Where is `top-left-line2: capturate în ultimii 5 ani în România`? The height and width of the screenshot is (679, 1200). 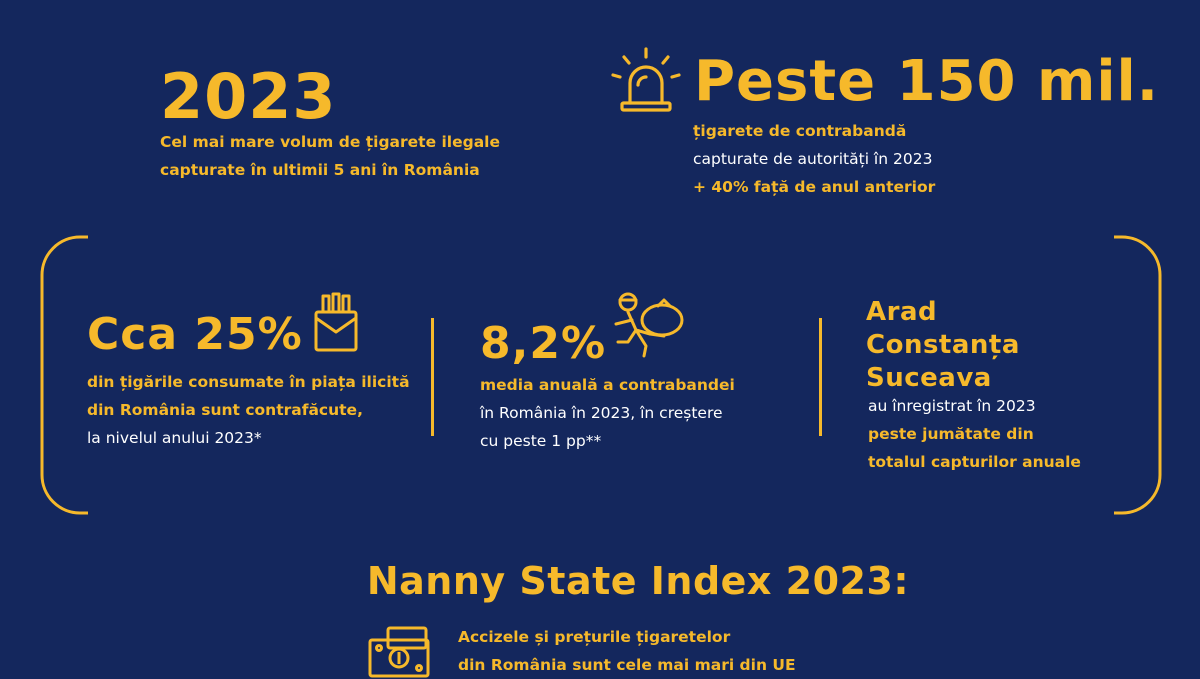 top-left-line2: capturate în ultimii 5 ani în România is located at coordinates (320, 170).